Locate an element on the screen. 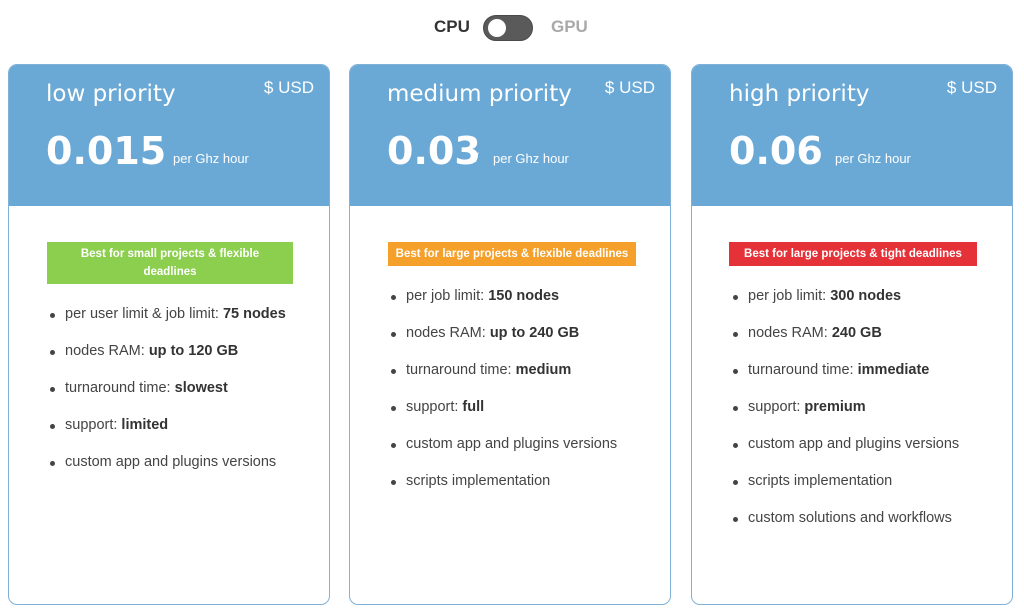 The width and height of the screenshot is (1024, 615). feature-item: nodes RAM: up to 240 GB is located at coordinates (516, 333).